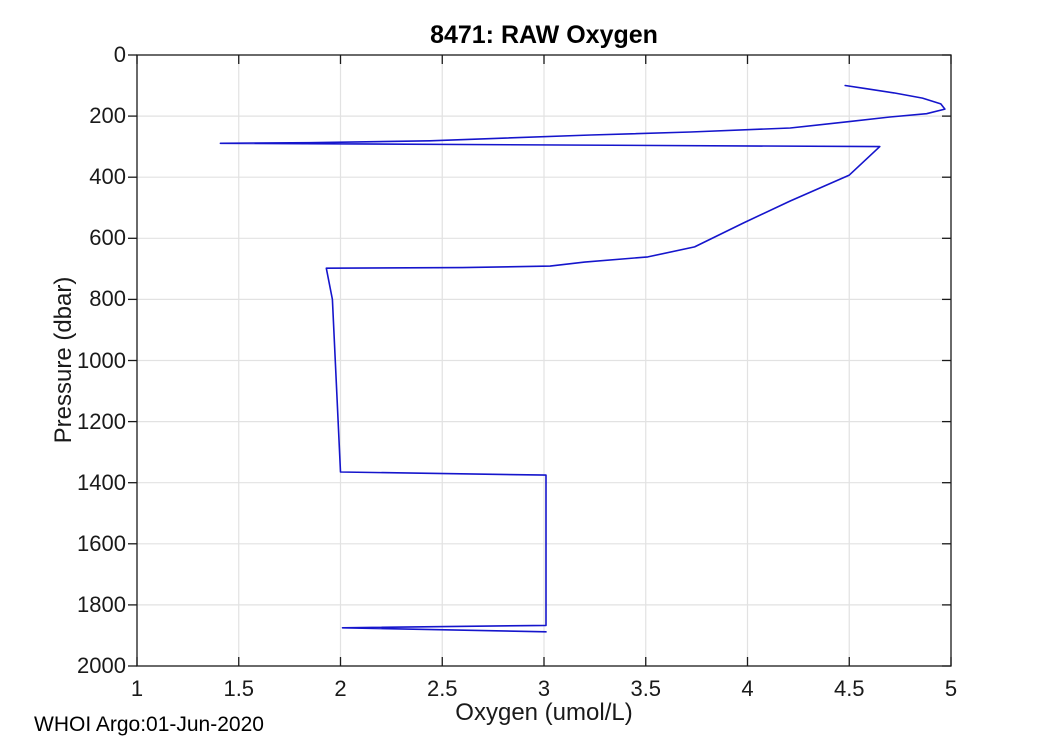 Image resolution: width=1050 pixels, height=750 pixels. I want to click on y-tick-label: 2000, so click(101, 665).